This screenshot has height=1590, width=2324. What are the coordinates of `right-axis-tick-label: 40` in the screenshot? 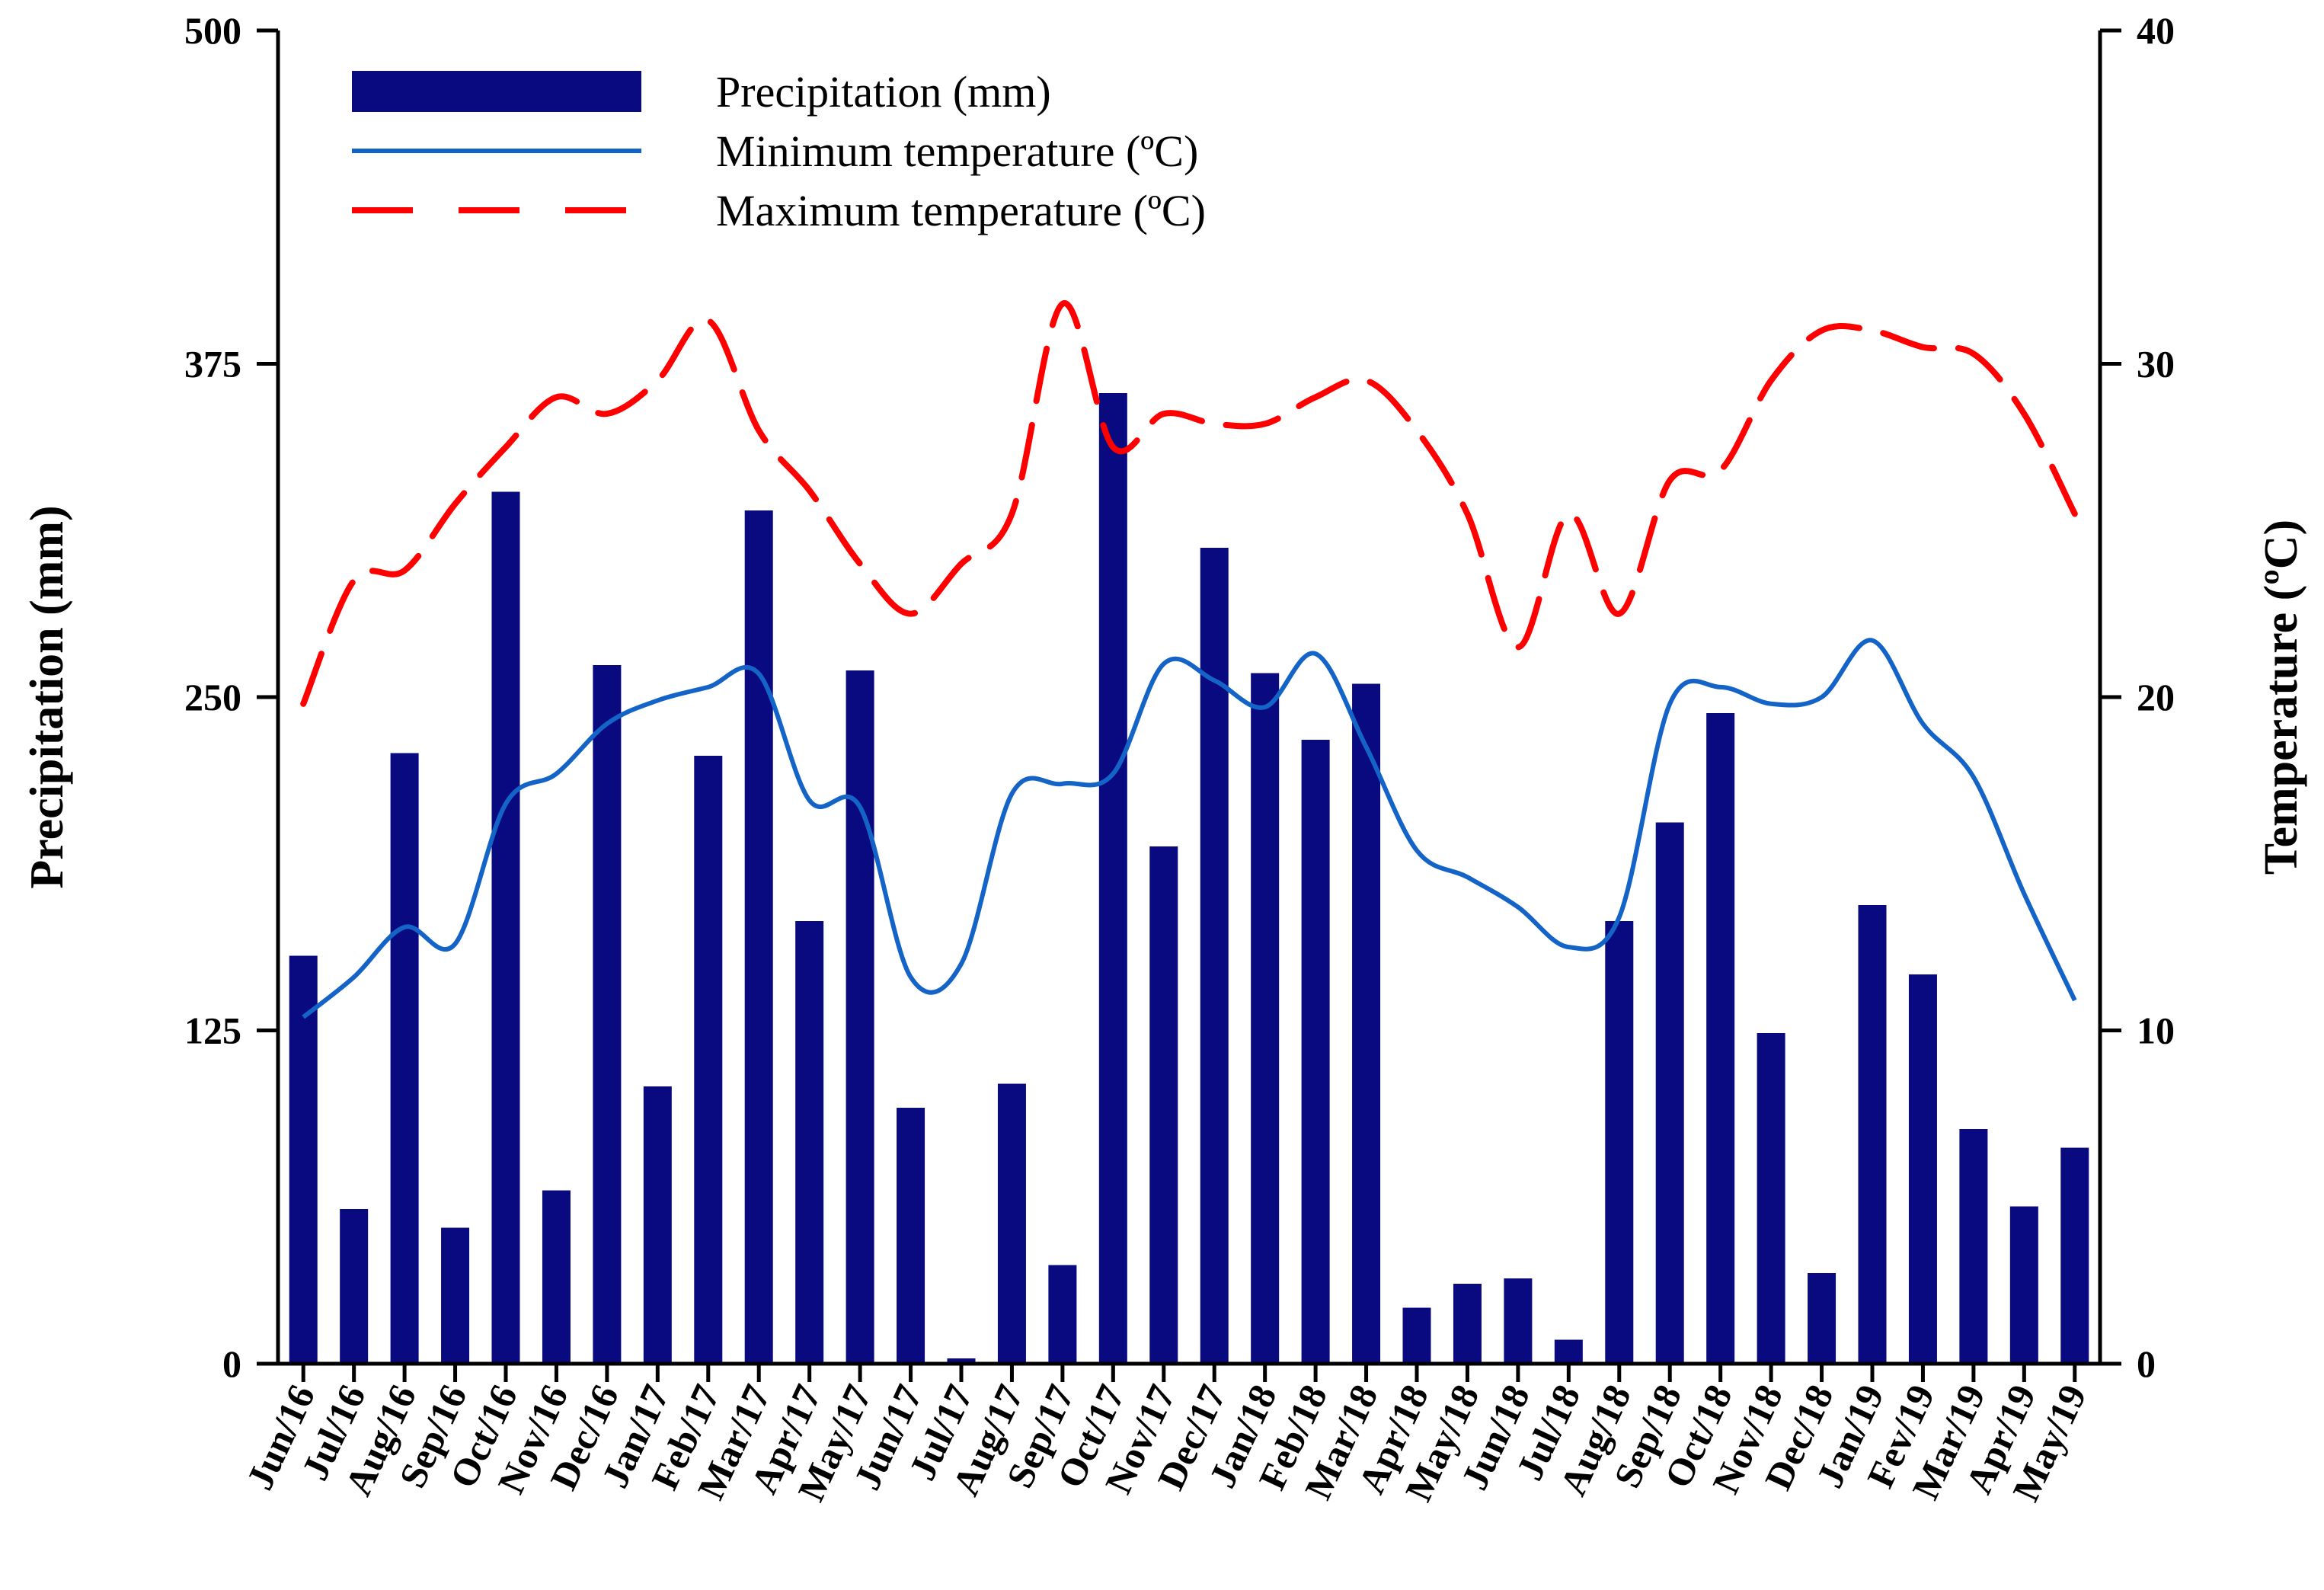 It's located at (2156, 30).